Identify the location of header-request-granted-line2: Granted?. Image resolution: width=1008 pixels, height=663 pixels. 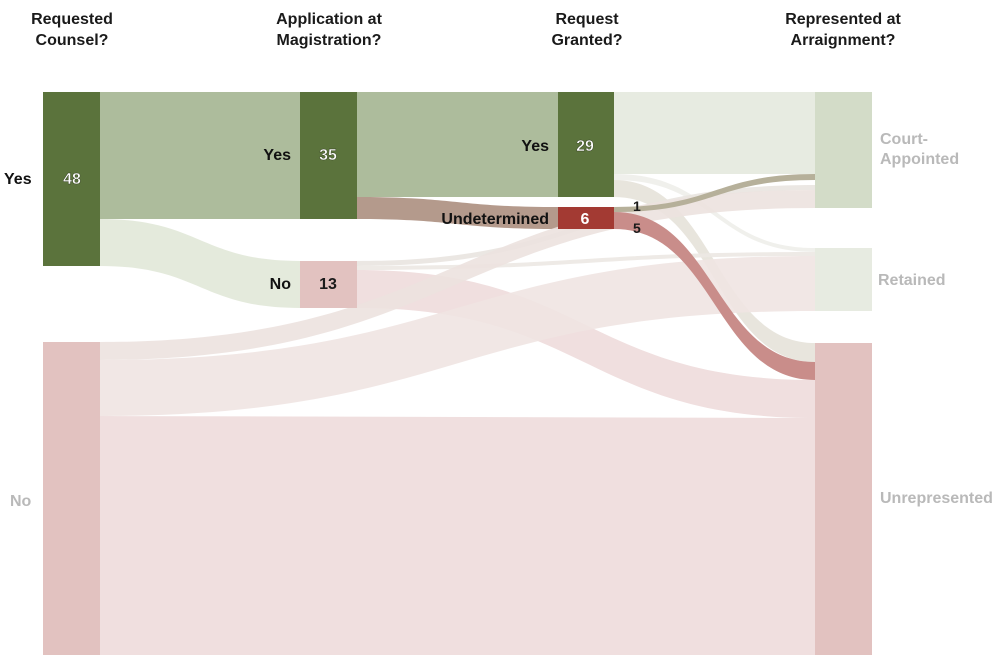
(586, 40).